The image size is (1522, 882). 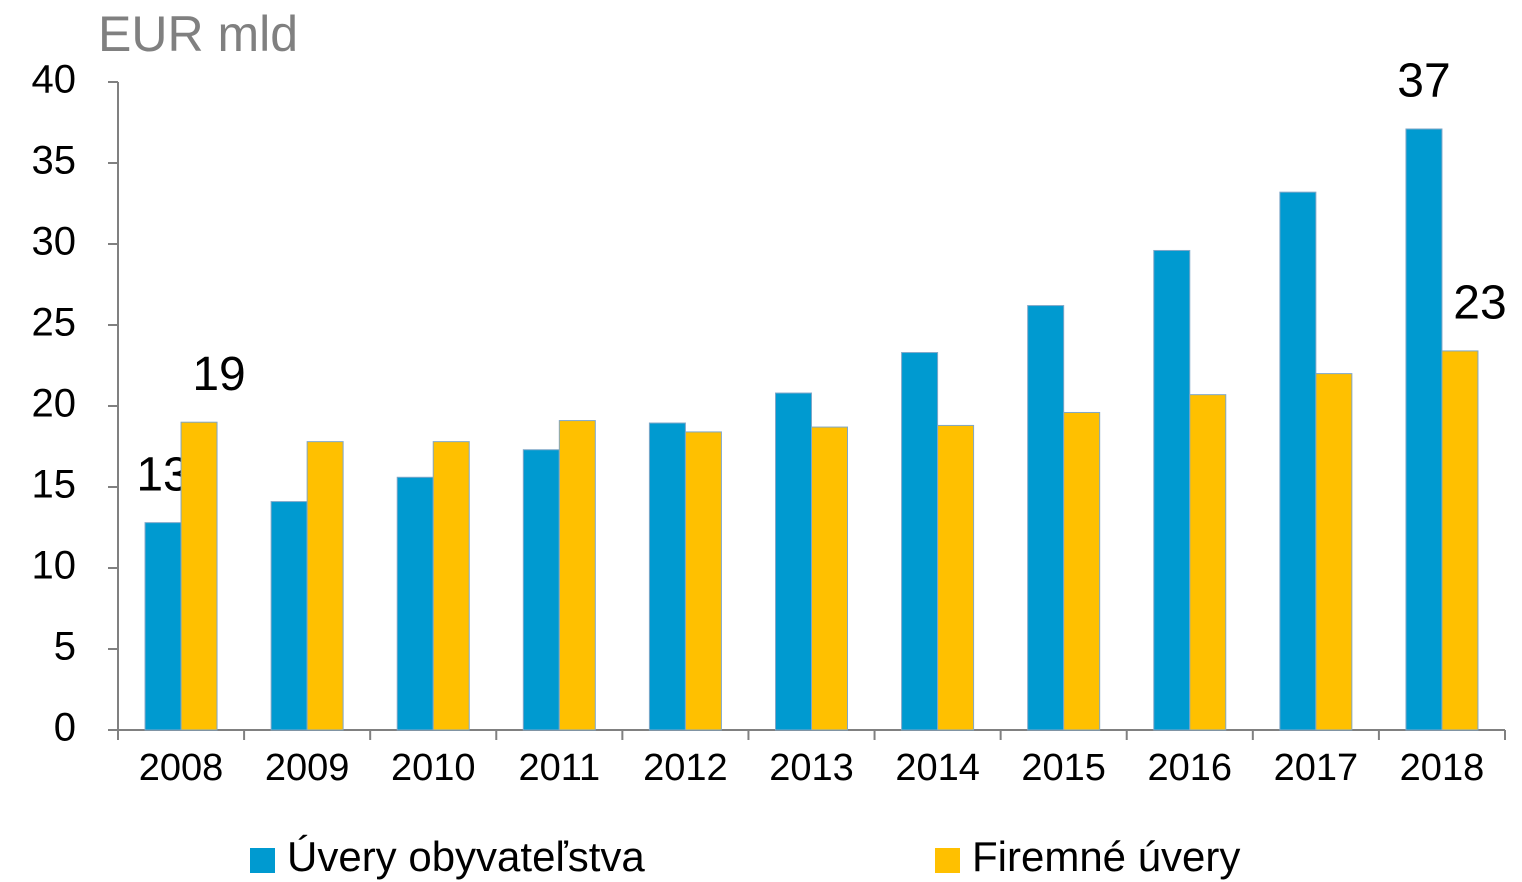 What do you see at coordinates (65, 728) in the screenshot?
I see `y-tick-label: 0` at bounding box center [65, 728].